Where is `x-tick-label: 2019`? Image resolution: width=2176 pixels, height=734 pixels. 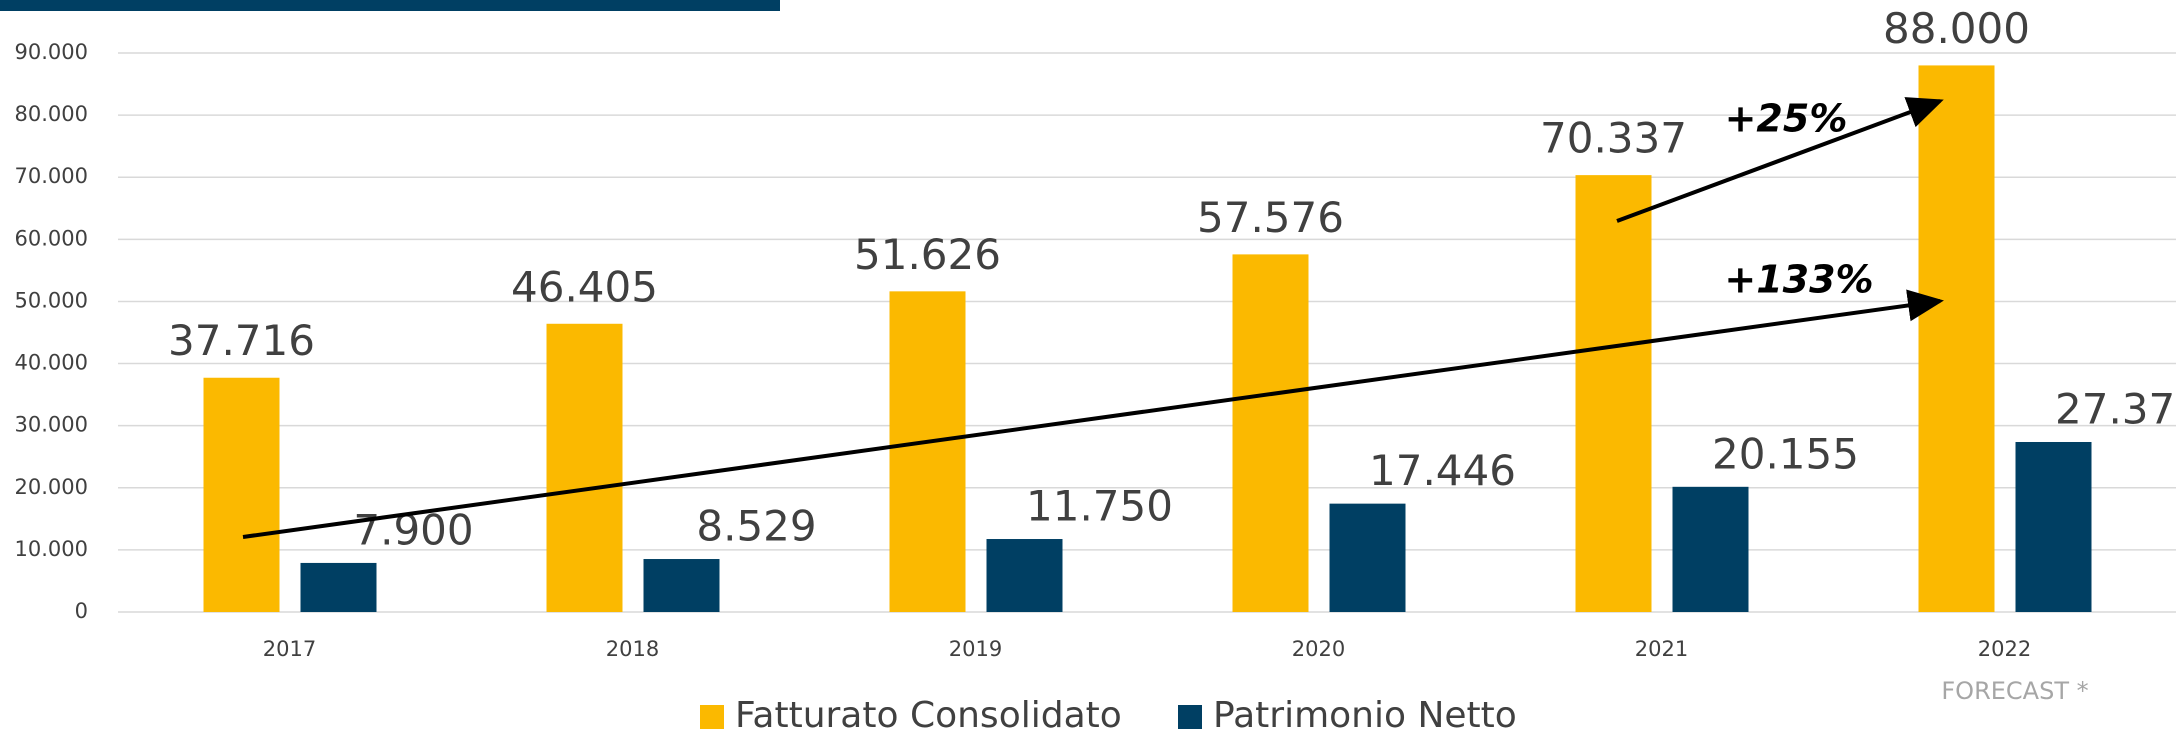
x-tick-label: 2019 is located at coordinates (975, 649).